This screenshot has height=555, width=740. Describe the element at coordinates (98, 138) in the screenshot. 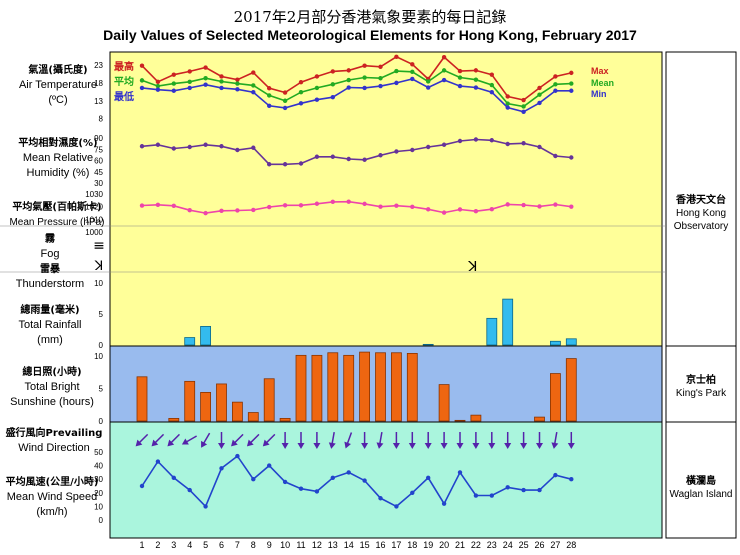

I see `humidity-tick-label: 90` at that location.